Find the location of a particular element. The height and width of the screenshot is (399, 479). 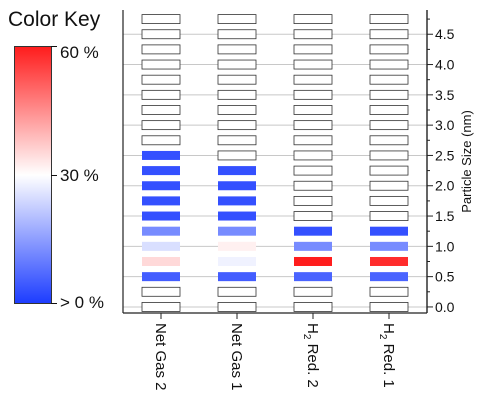

x-category-label: Net Gas 1 is located at coordinates (236, 357).